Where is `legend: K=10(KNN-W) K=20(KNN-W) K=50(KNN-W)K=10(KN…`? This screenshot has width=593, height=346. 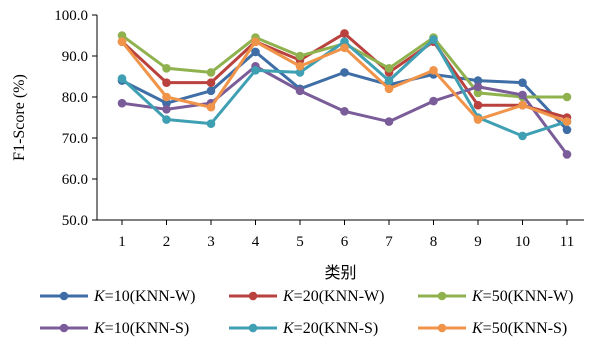 legend: K=10(KNN-W) K=20(KNN-W) K=50(KNN-W)K=10(KN… is located at coordinates (306, 312).